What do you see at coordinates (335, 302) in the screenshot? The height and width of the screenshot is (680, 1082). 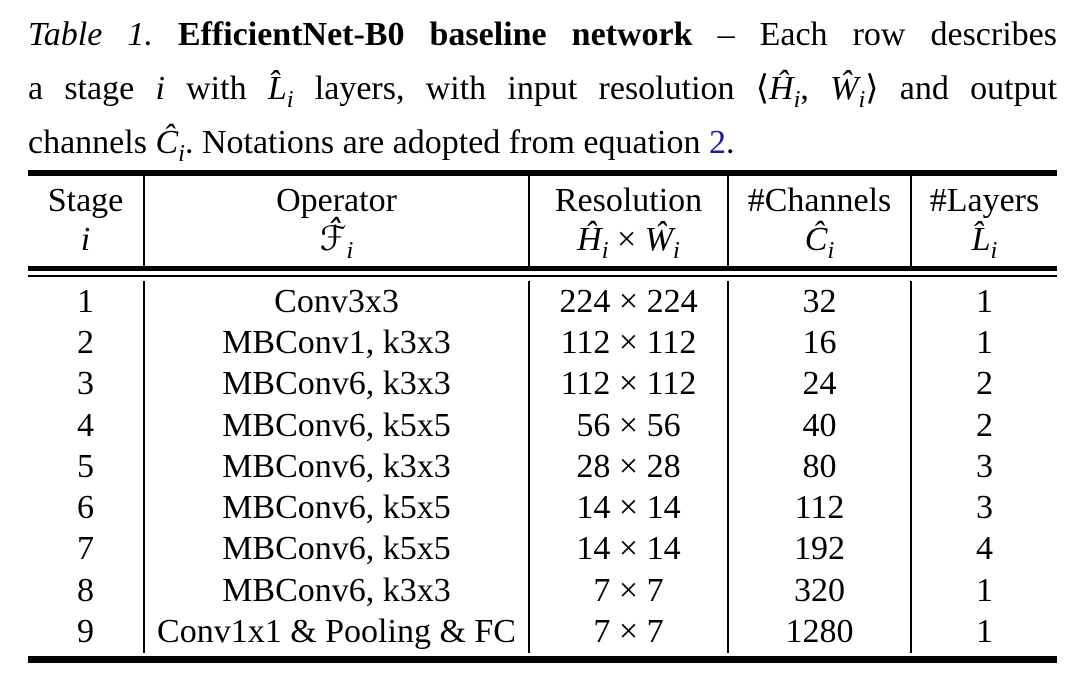 I see `cell-operator: Conv3x3` at bounding box center [335, 302].